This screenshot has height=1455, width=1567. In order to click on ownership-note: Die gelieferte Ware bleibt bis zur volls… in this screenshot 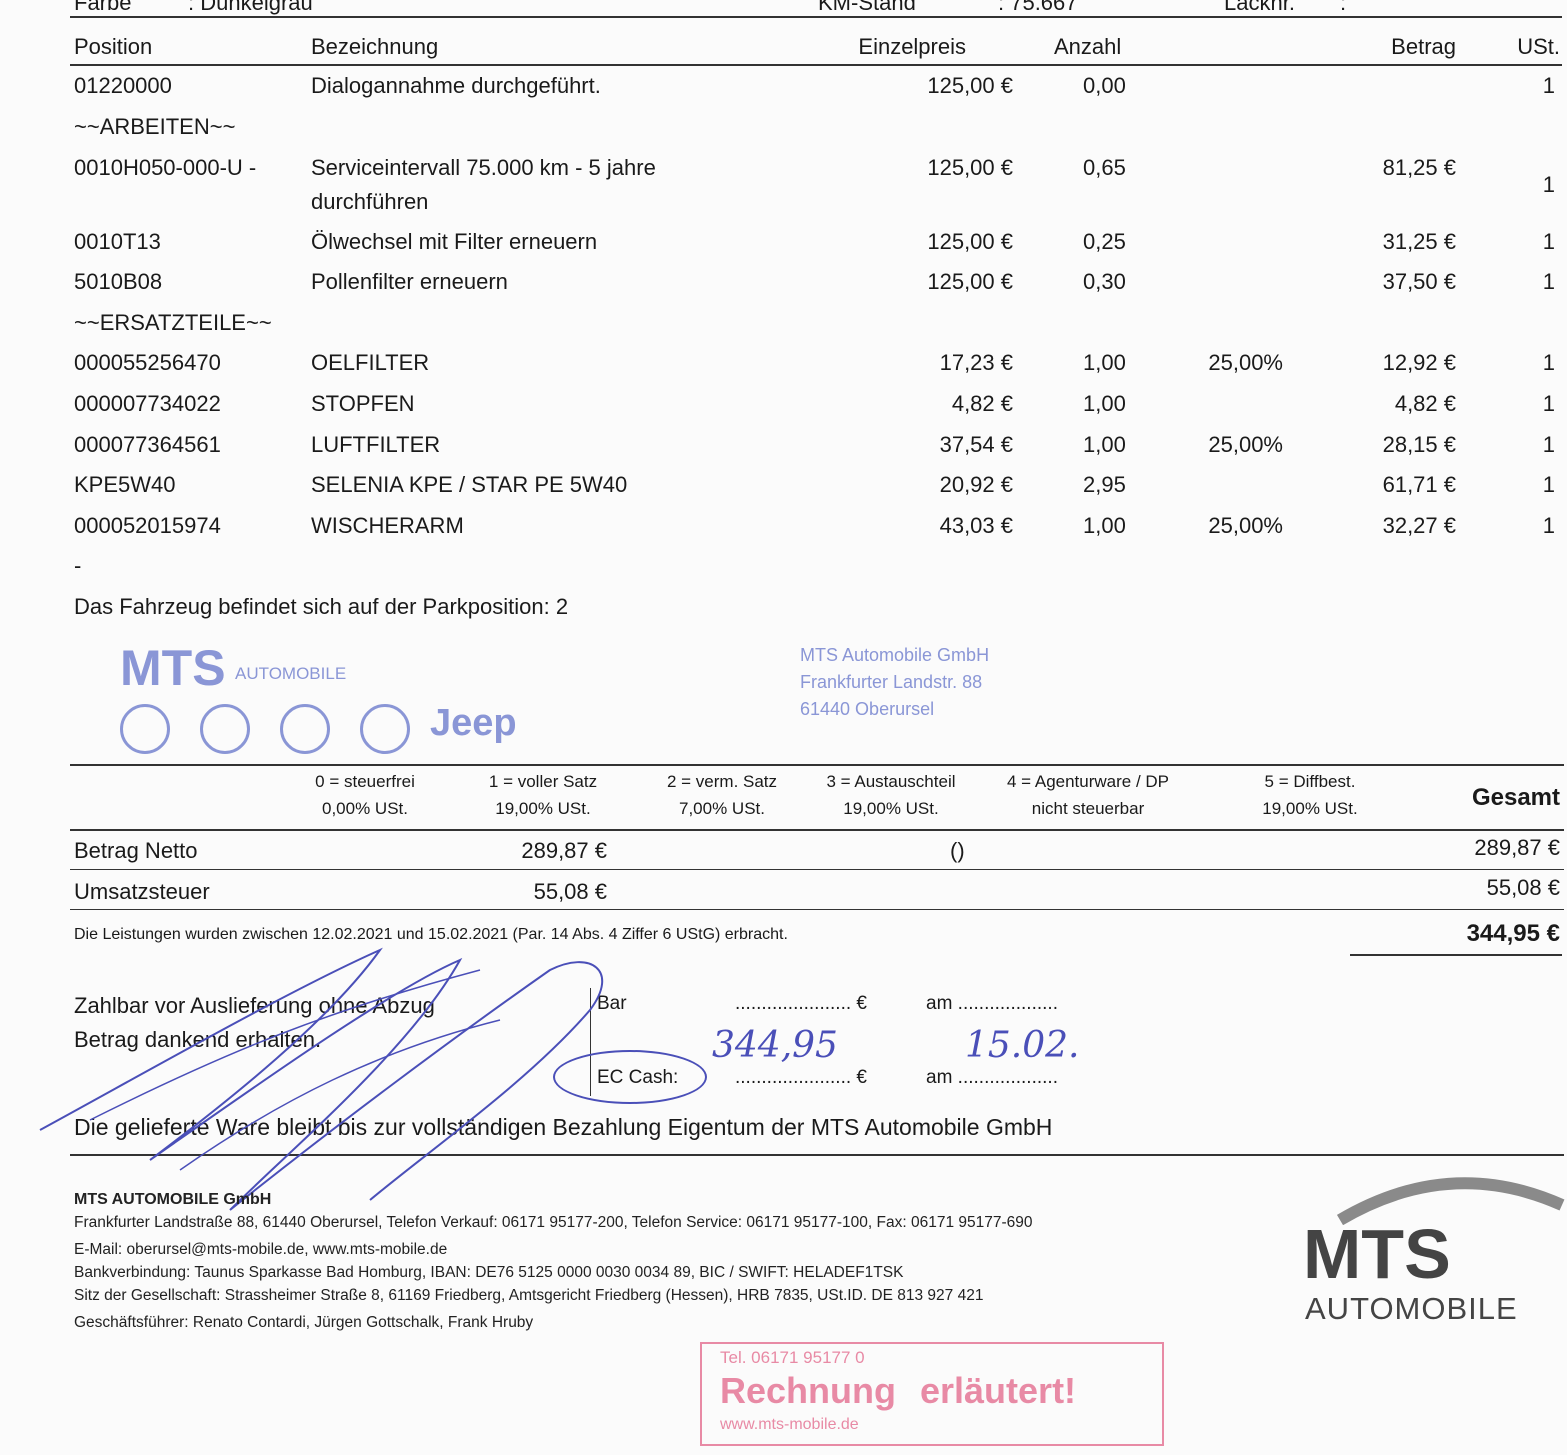, I will do `click(563, 1127)`.